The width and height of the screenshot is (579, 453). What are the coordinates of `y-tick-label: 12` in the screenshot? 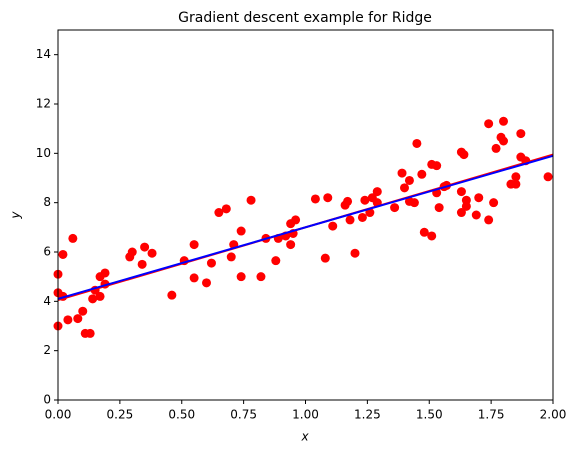 It's located at (43, 104).